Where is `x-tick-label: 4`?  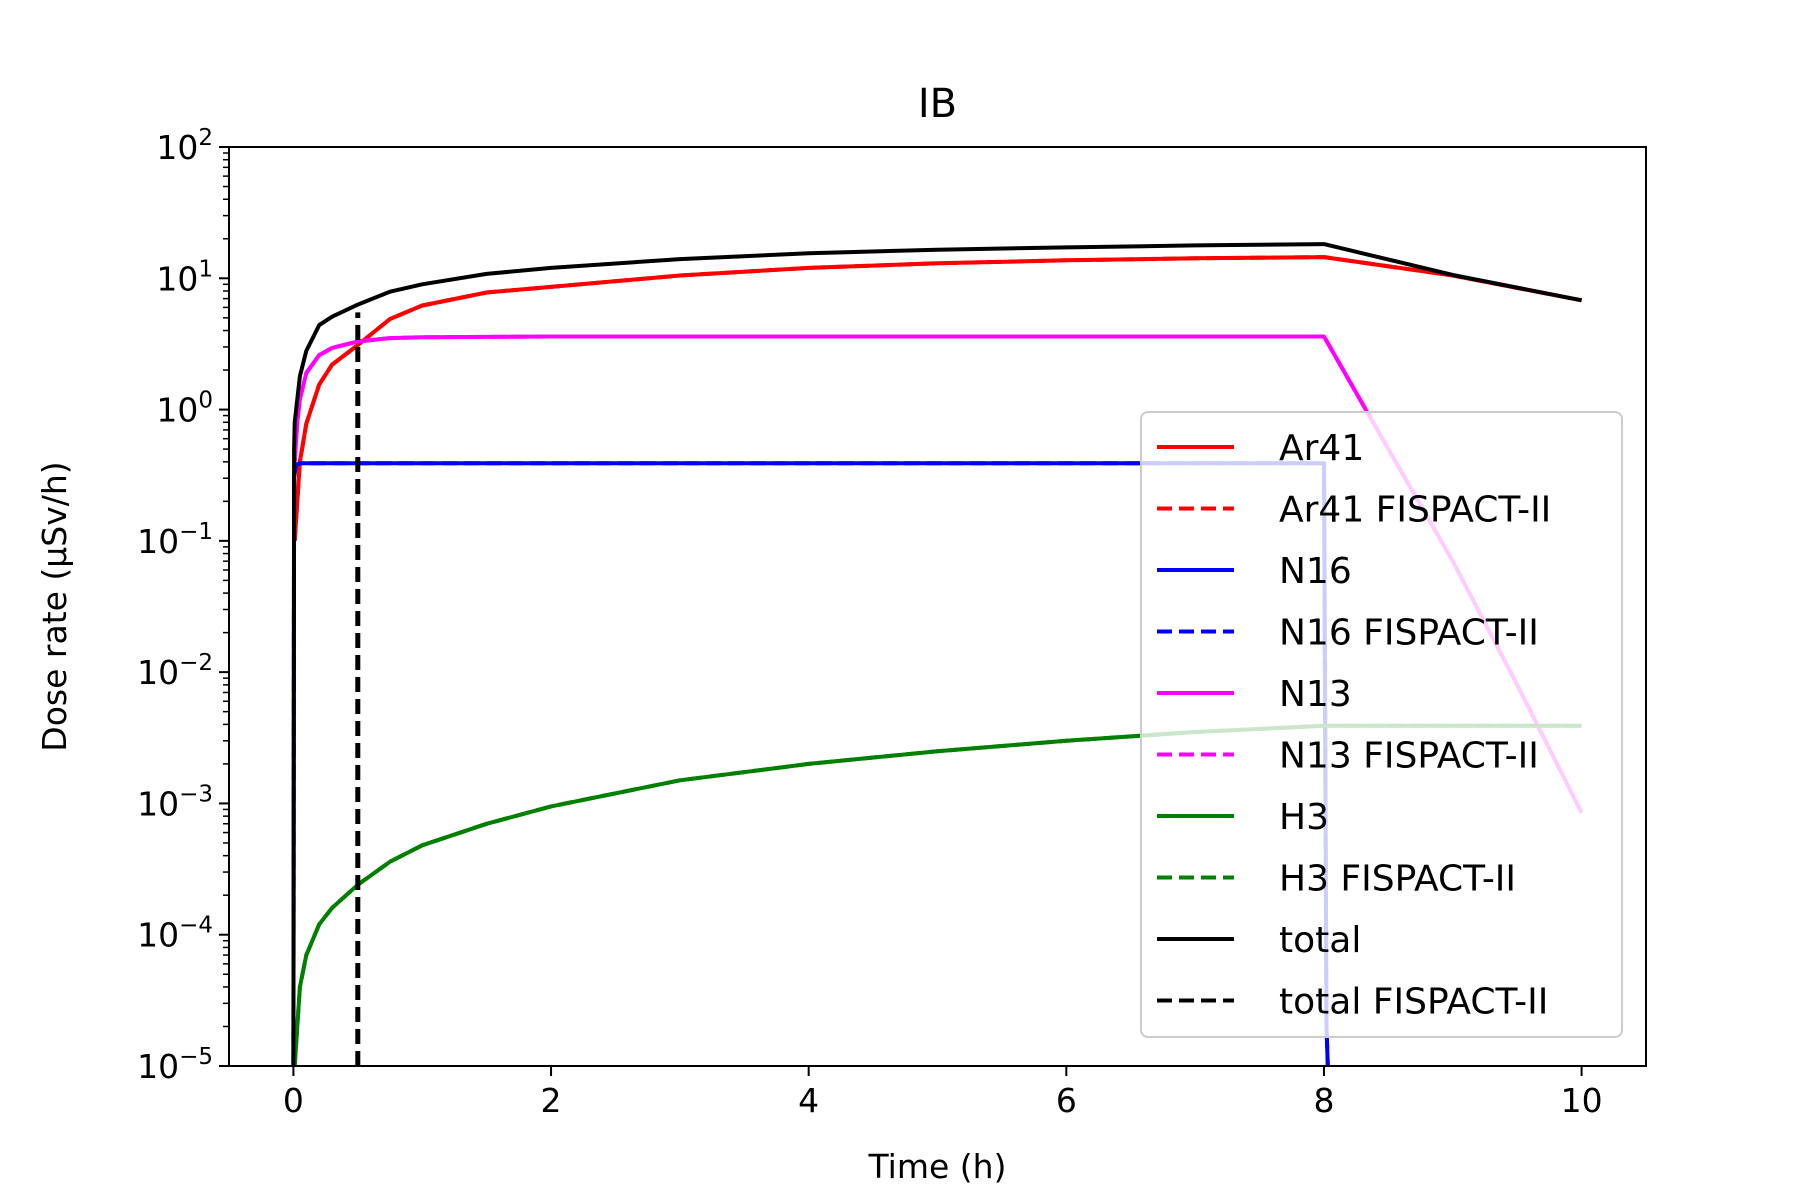
x-tick-label: 4 is located at coordinates (808, 1100).